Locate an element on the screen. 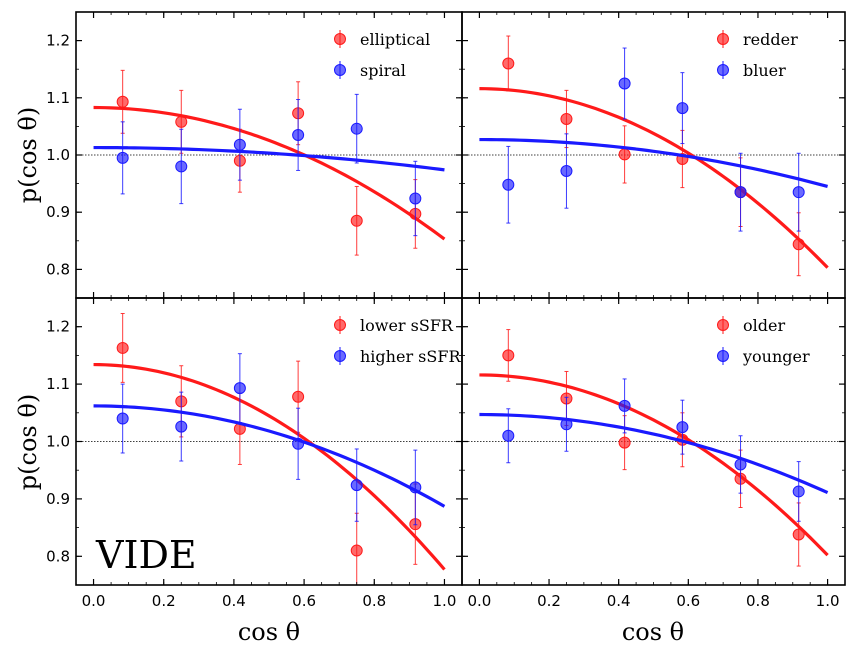 The image size is (860, 656). legend-label-higher-sSFR: higher sSFR is located at coordinates (410, 356).